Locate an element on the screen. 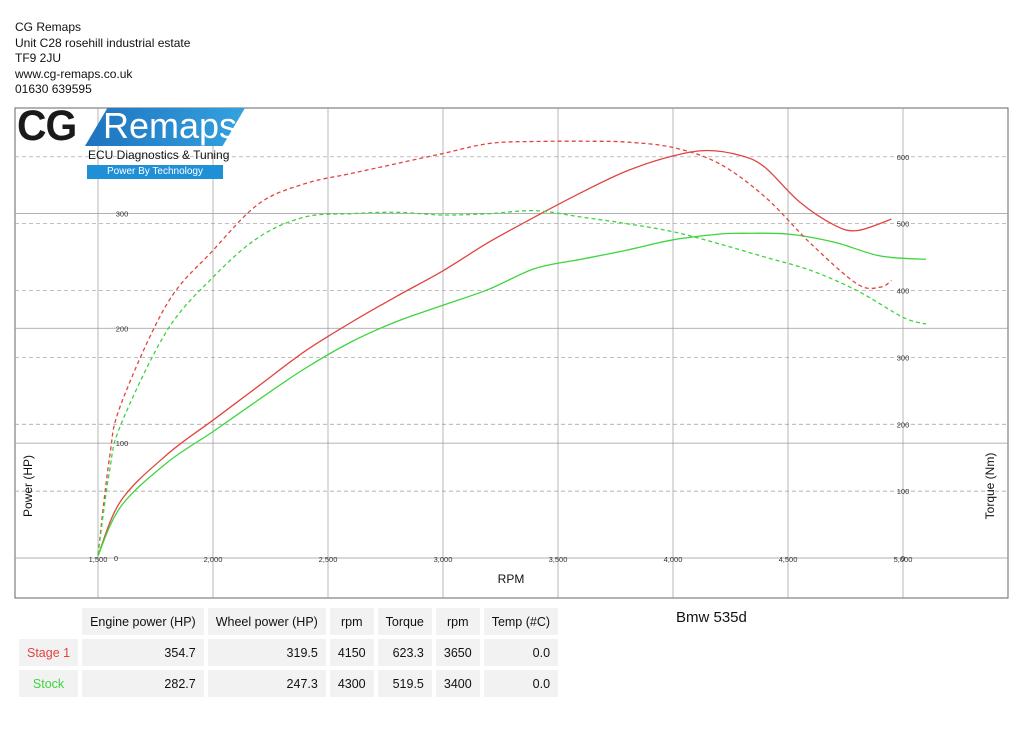  header-wheel-power: Wheel power (HP) is located at coordinates (266, 621).